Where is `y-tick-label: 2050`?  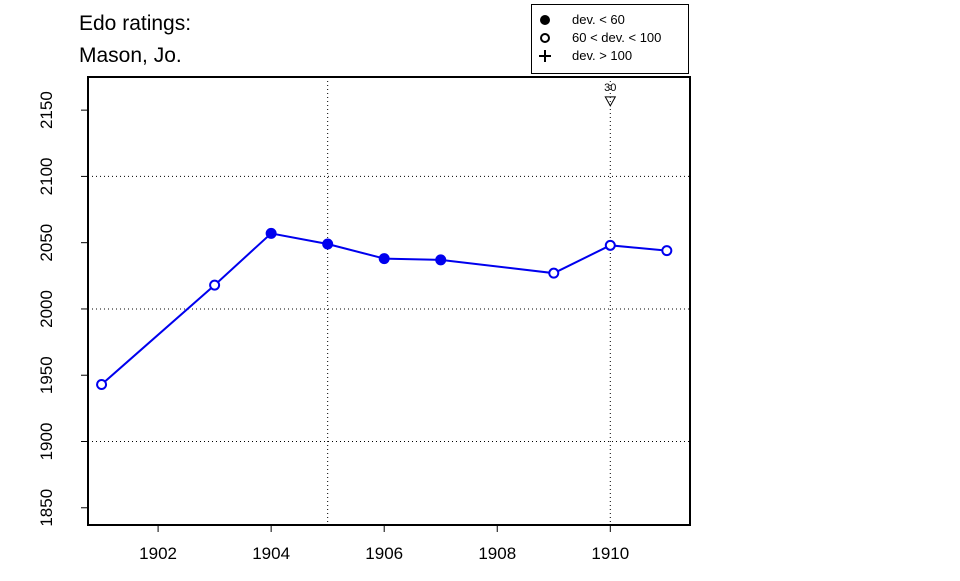
y-tick-label: 2050 is located at coordinates (46, 243).